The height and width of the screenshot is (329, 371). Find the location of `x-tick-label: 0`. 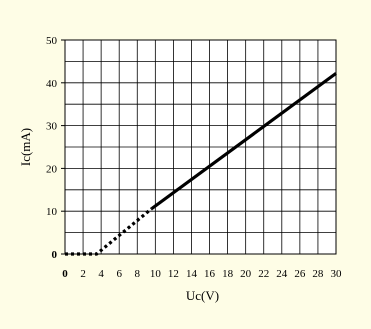

x-tick-label: 0 is located at coordinates (65, 274).